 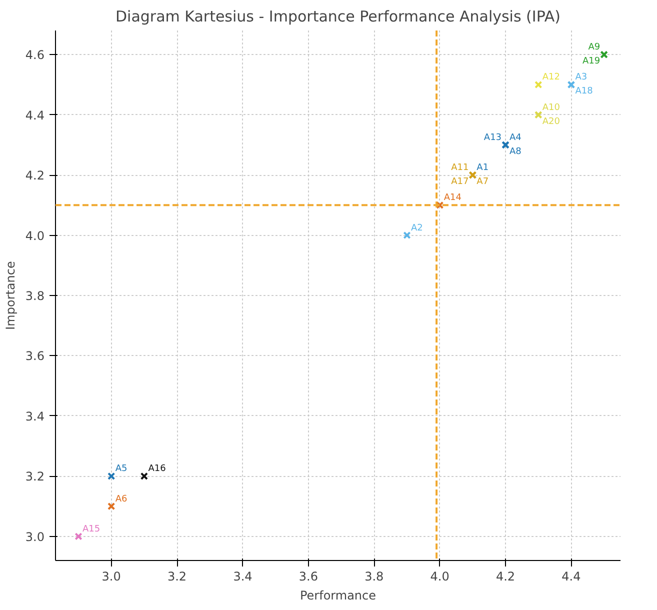 What do you see at coordinates (91, 529) in the screenshot?
I see `series-label: A15` at bounding box center [91, 529].